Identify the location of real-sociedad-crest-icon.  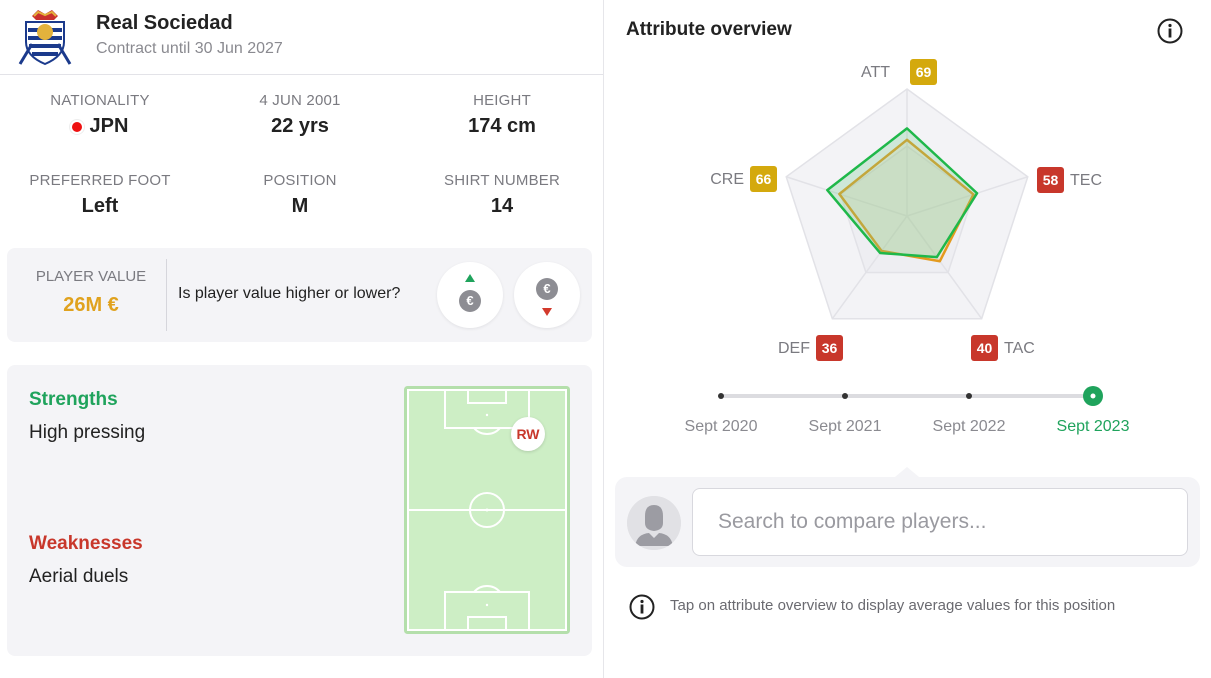
(45, 38).